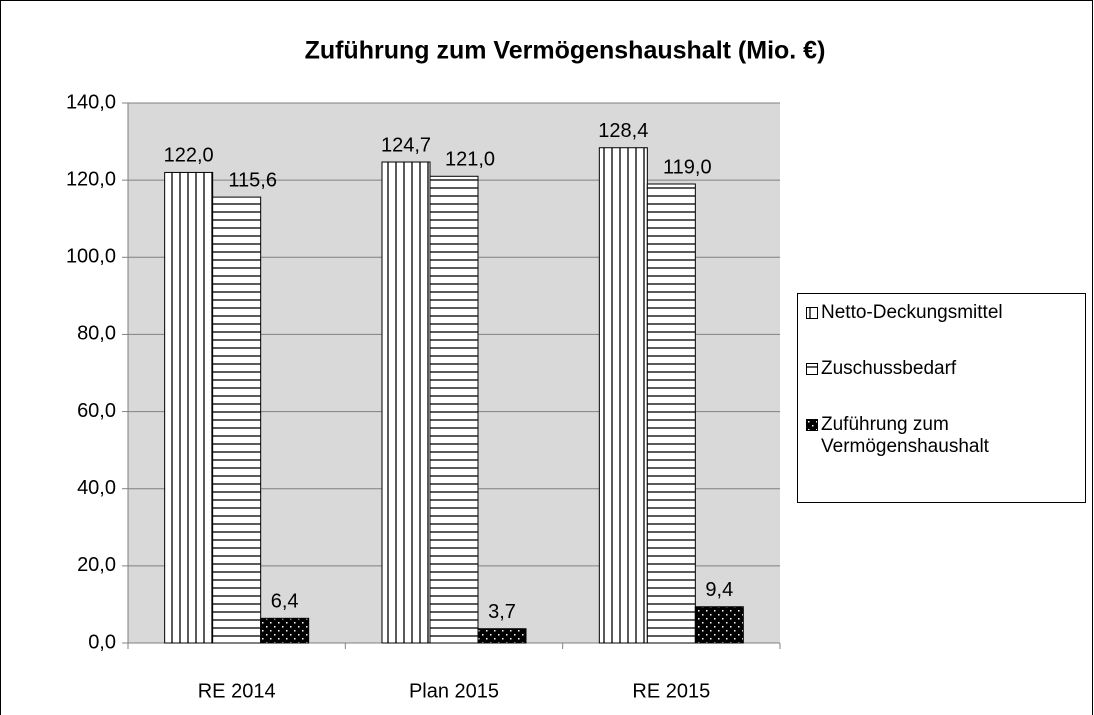  I want to click on legend-label: Zuführung zum Vermögenshaushalt, so click(905, 435).